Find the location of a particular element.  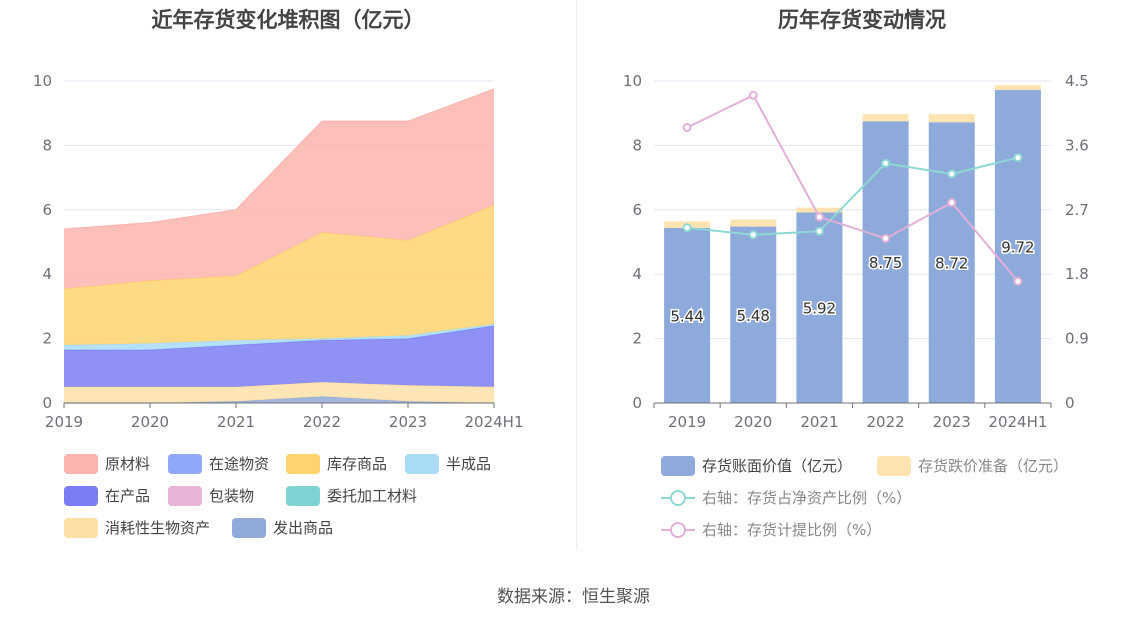

legend-label: 半成品 is located at coordinates (469, 464).